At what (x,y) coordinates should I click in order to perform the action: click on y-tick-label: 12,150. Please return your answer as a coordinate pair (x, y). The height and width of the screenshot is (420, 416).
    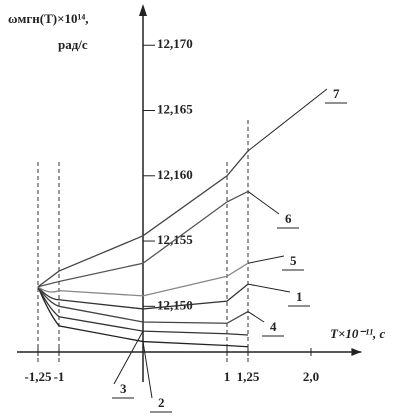
    Looking at the image, I should click on (175, 304).